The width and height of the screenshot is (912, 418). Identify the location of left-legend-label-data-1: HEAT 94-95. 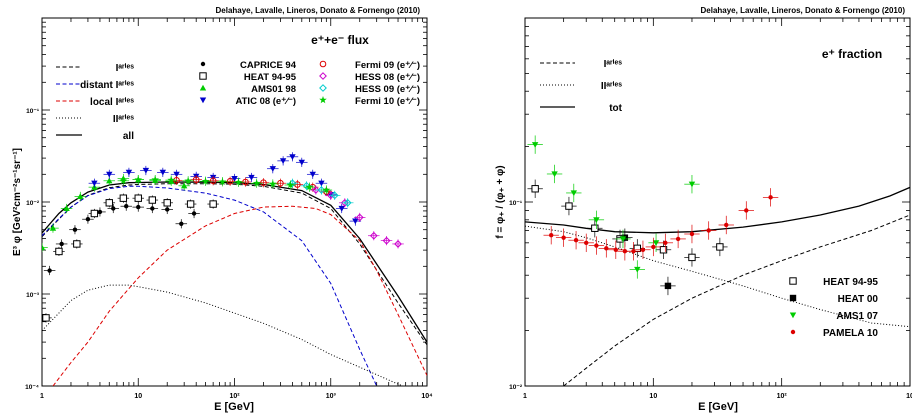
(270, 77).